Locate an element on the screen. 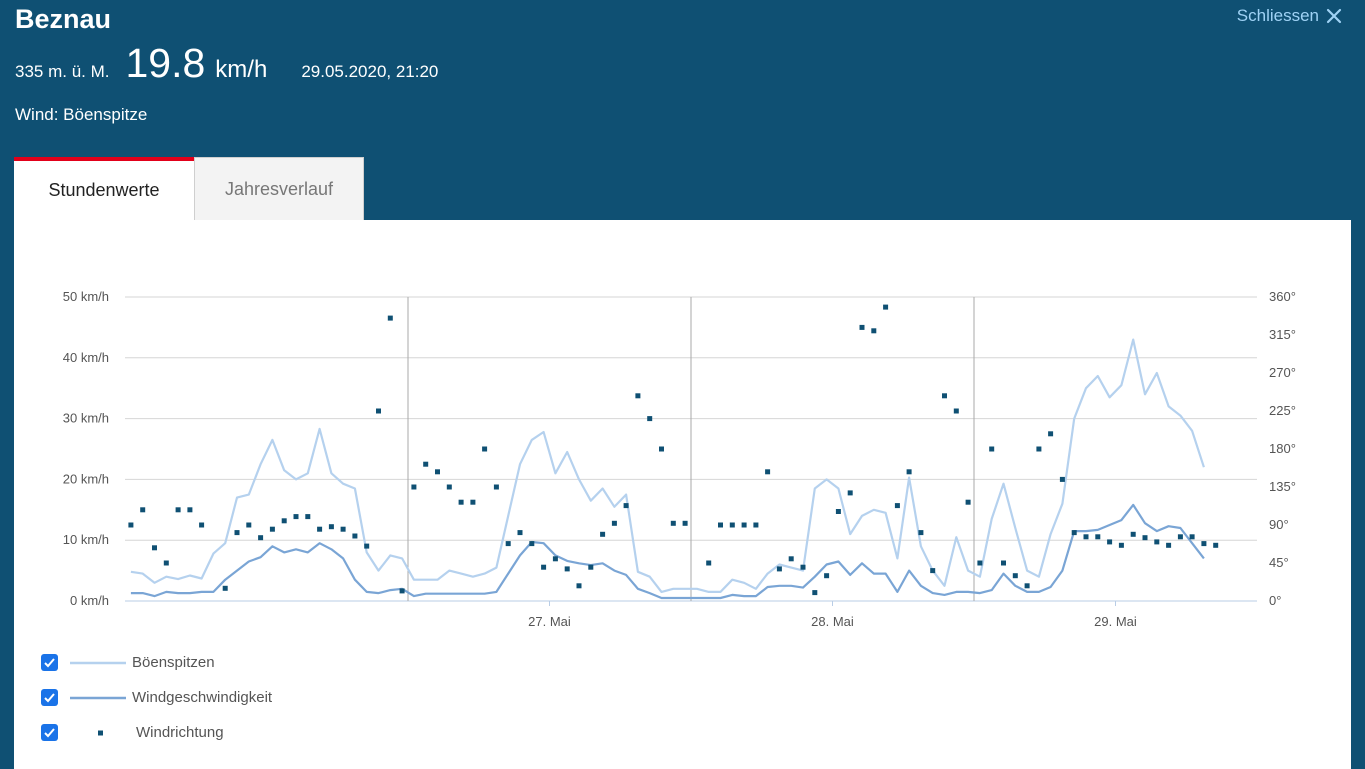  legend-item-speed: Windgeschwindigkeit is located at coordinates (156, 697).